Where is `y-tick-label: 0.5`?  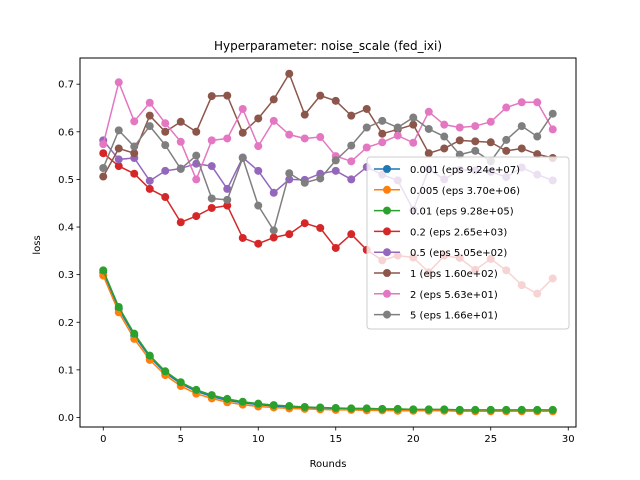
y-tick-label: 0.5 is located at coordinates (66, 180).